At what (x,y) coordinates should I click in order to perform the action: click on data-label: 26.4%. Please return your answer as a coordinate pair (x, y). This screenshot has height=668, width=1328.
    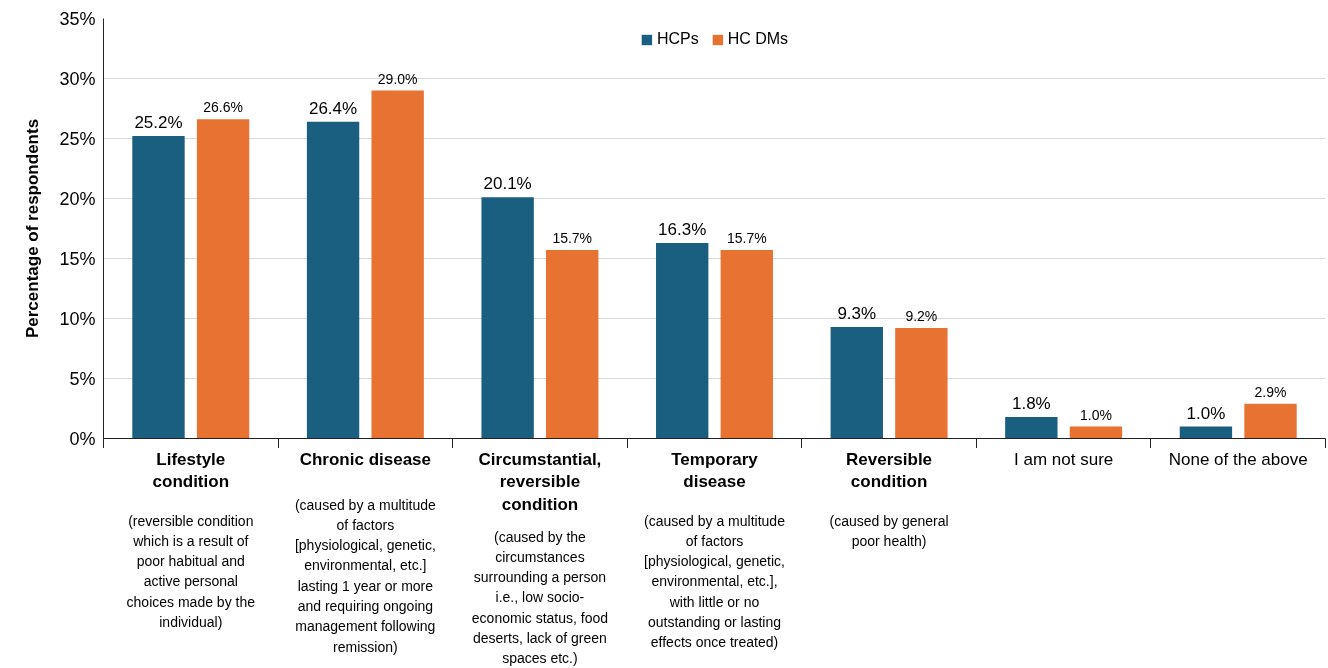
    Looking at the image, I should click on (333, 108).